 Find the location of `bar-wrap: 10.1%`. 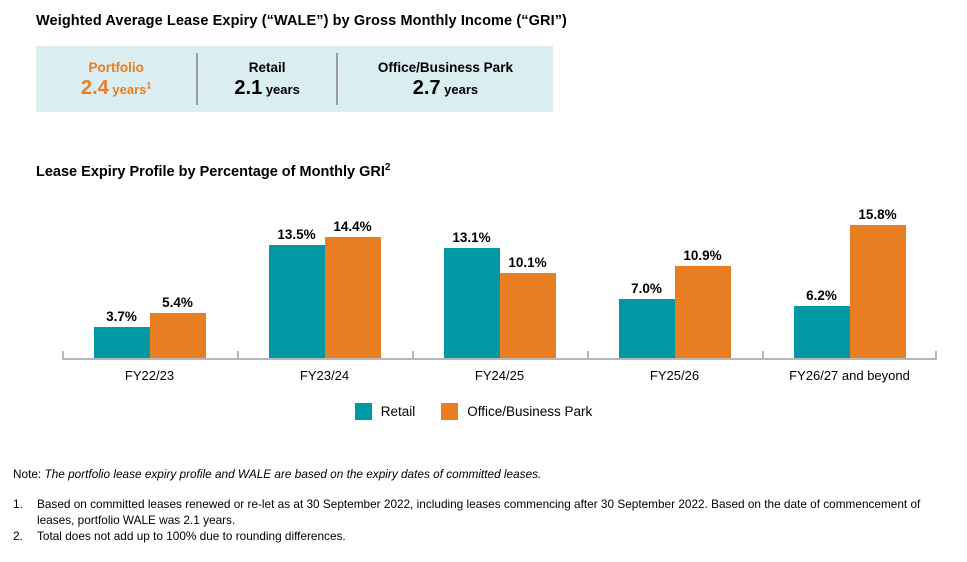

bar-wrap: 10.1% is located at coordinates (527, 306).